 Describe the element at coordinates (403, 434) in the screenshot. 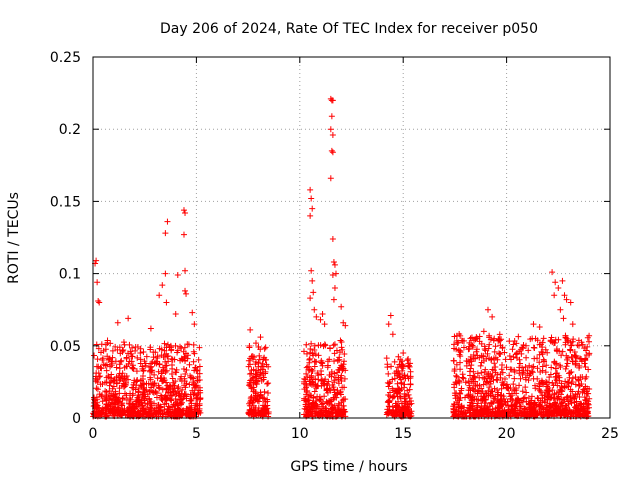

I see `x-tick-label: 15` at that location.